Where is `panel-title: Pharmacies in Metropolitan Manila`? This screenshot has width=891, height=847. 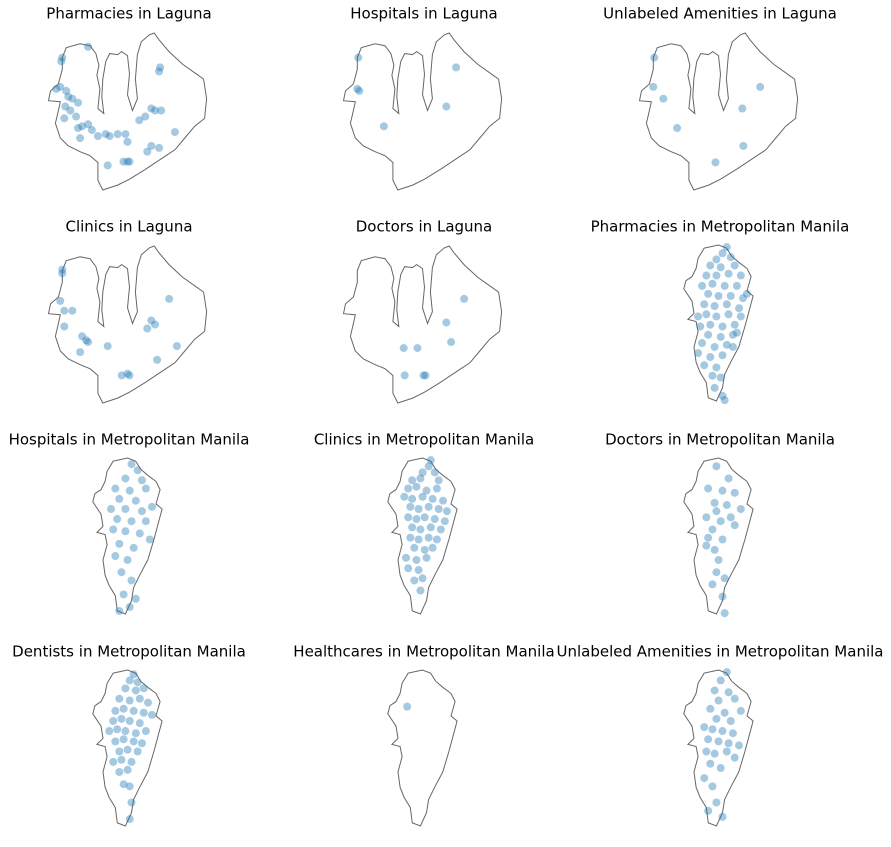
panel-title: Pharmacies in Metropolitan Manila is located at coordinates (720, 227).